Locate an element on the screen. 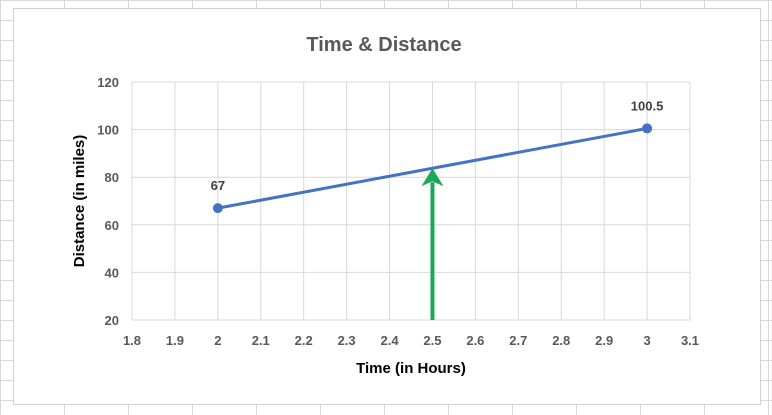 The image size is (772, 415). x-tick-label: 2.2 is located at coordinates (304, 340).